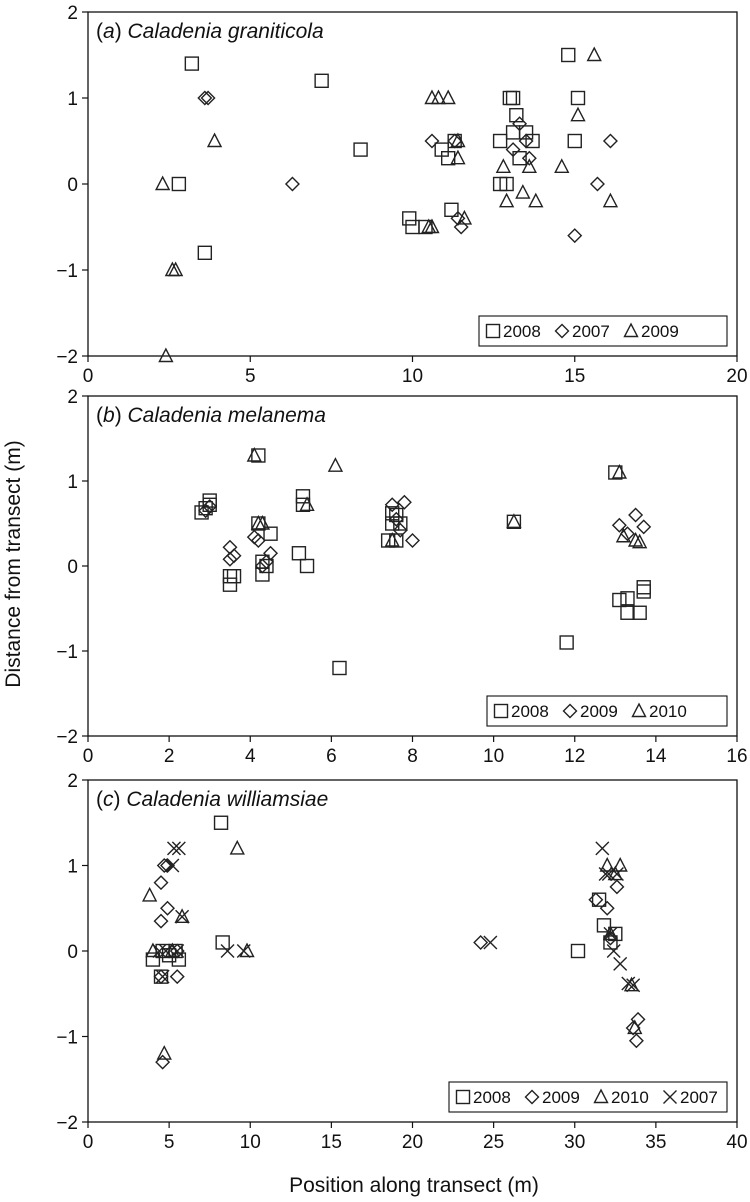 This screenshot has width=750, height=1202. What do you see at coordinates (530, 711) in the screenshot?
I see `legend-label-2008: 2008` at bounding box center [530, 711].